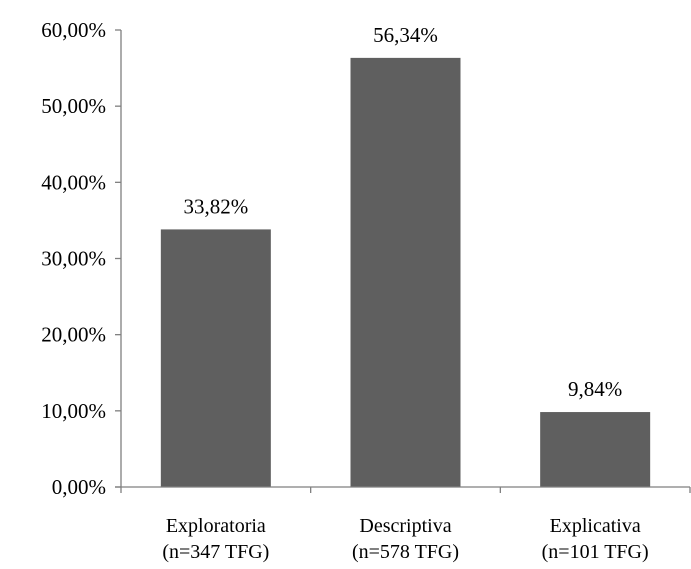 This screenshot has width=691, height=569. I want to click on y-tick-label: 40,00%, so click(73, 182).